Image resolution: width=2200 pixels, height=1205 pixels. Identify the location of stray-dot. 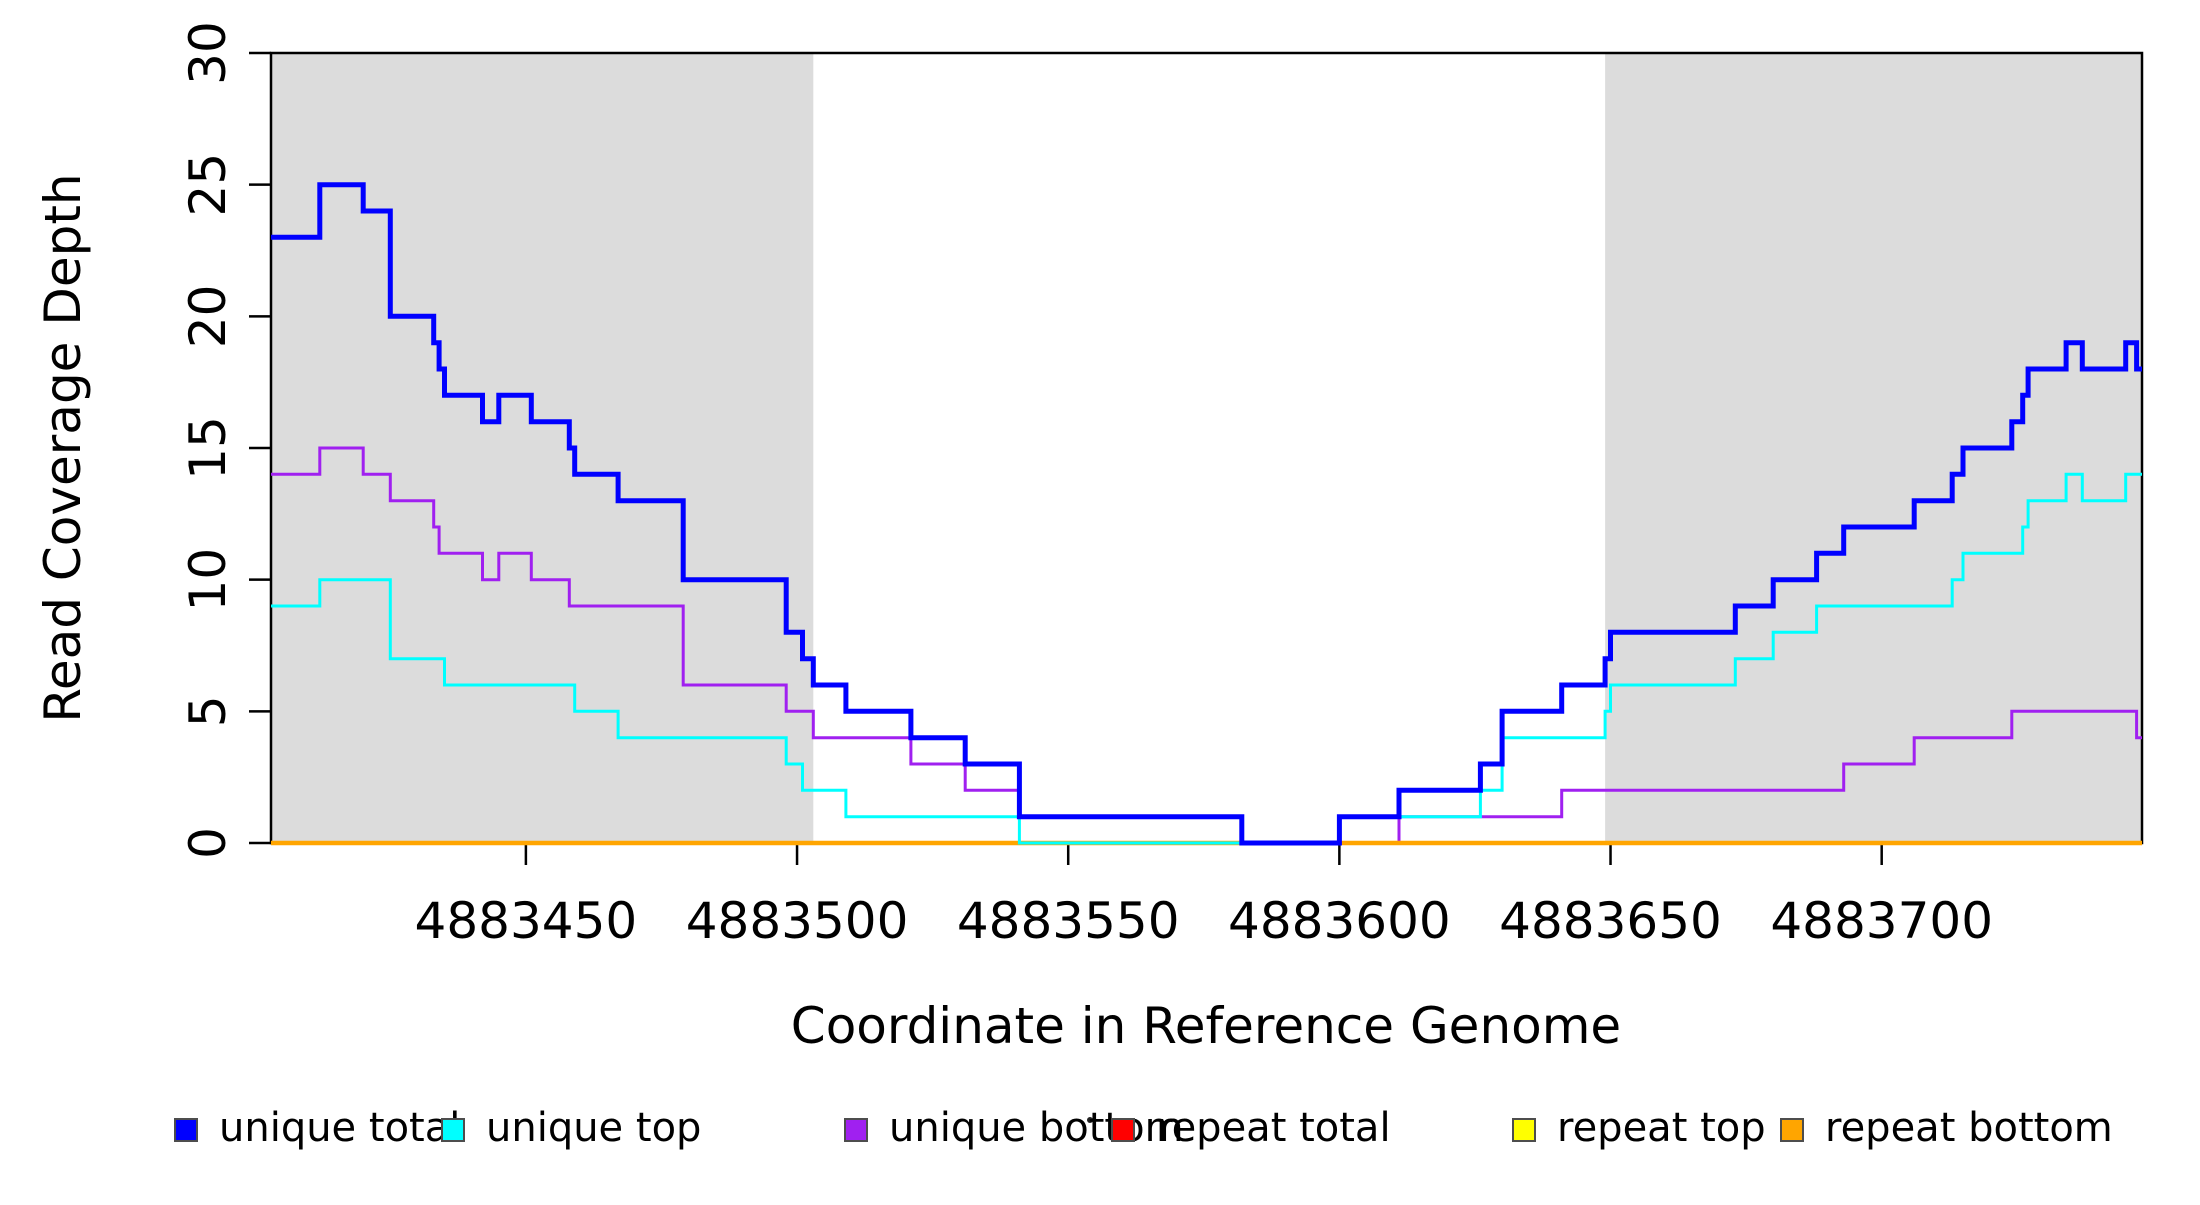
(1090, 1120).